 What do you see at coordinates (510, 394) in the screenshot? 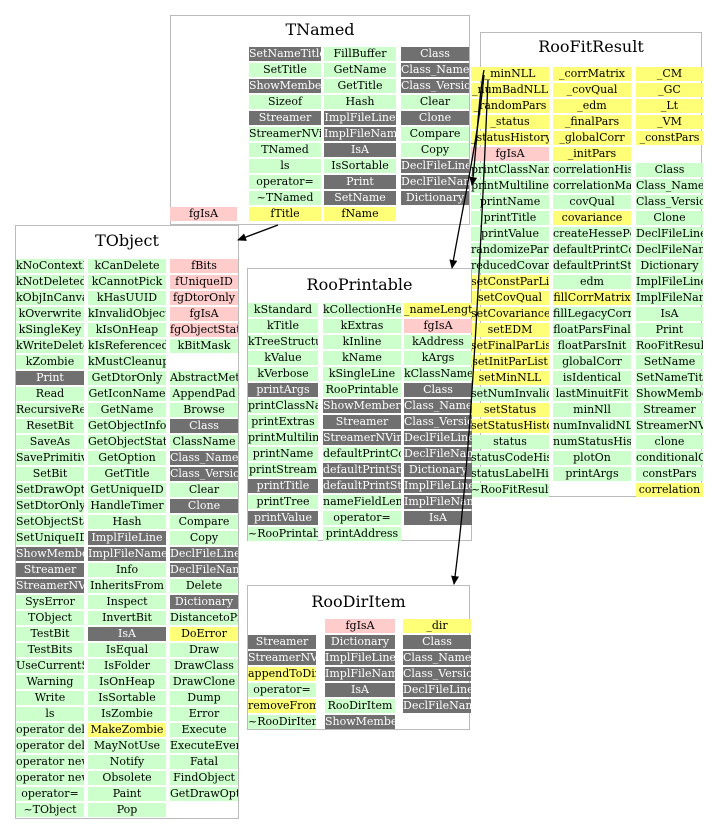
I see `member-cell: setNumInvalidNLL` at bounding box center [510, 394].